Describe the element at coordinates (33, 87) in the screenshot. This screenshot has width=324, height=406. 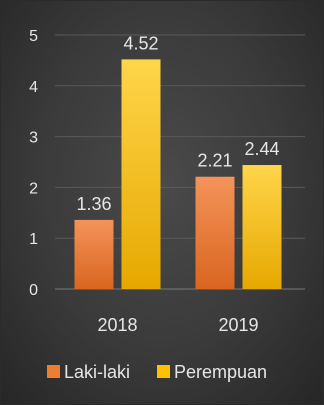
I see `y-tick-label: 4` at that location.